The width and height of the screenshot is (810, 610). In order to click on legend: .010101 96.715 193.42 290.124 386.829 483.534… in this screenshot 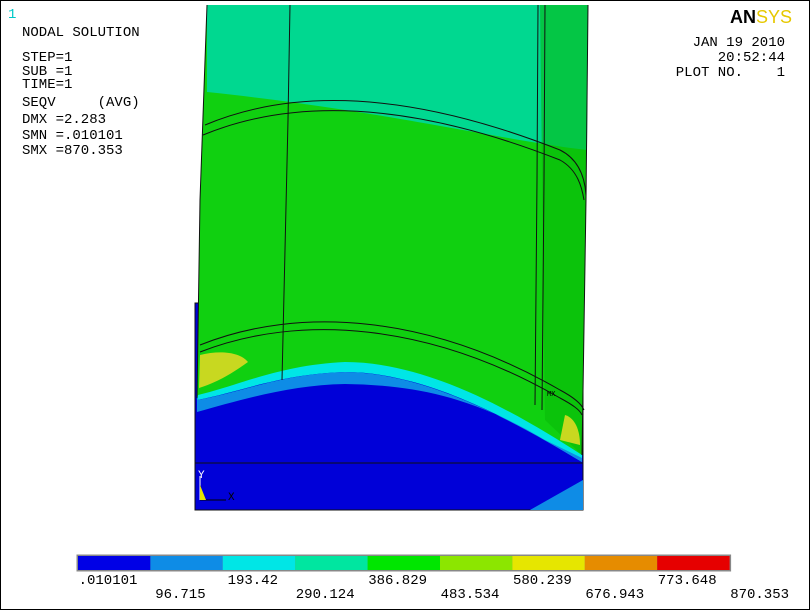, I will do `click(432, 578)`.